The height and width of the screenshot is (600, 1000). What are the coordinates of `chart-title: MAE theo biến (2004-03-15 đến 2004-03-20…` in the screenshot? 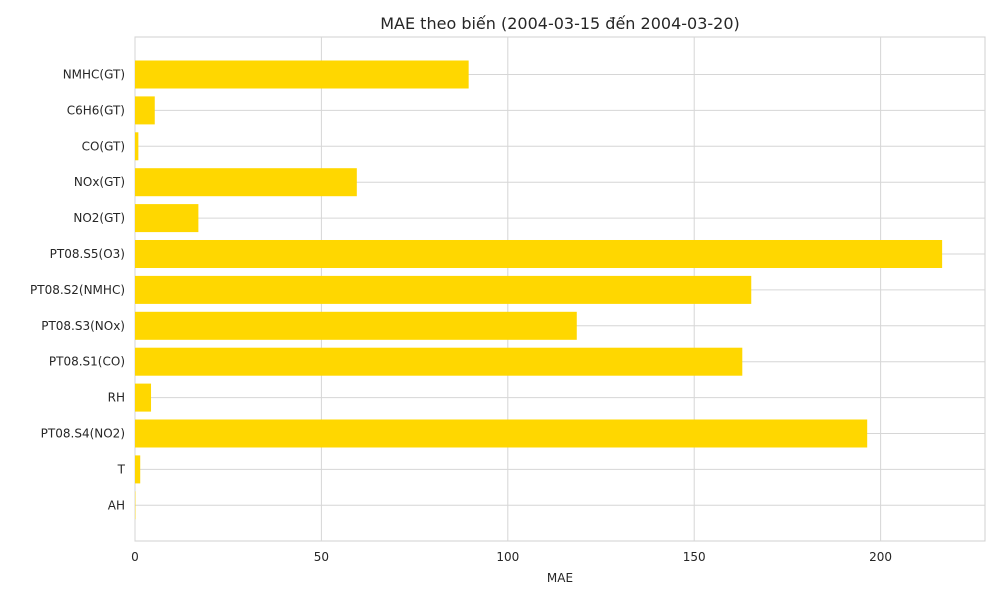 It's located at (560, 23).